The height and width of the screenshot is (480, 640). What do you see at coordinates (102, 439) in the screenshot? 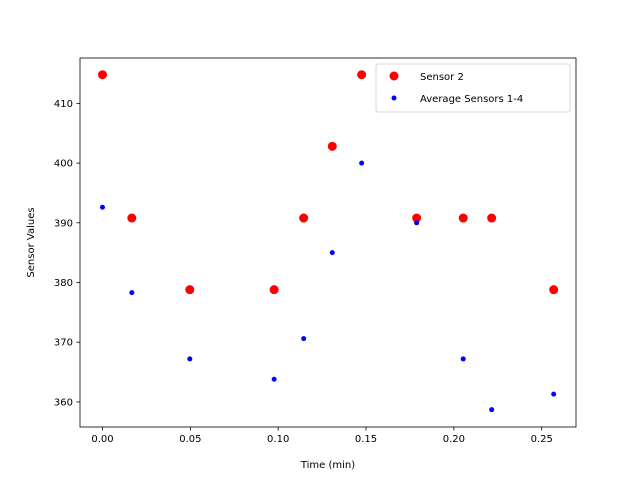
I see `x-tick-label: 0.00` at bounding box center [102, 439].